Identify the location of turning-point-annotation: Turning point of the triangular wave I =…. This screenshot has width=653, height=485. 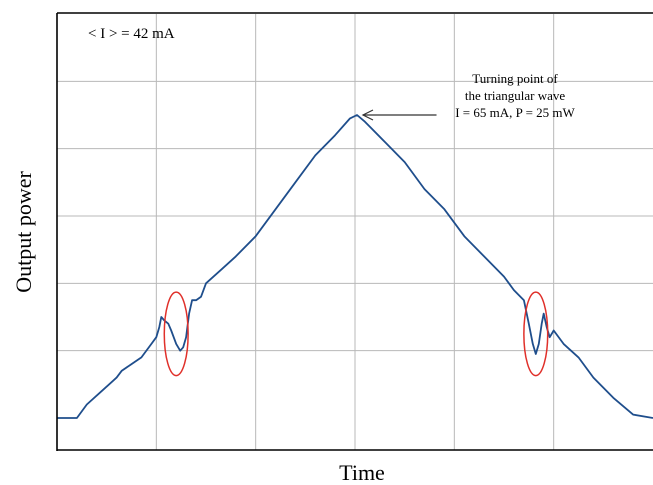
(468, 96).